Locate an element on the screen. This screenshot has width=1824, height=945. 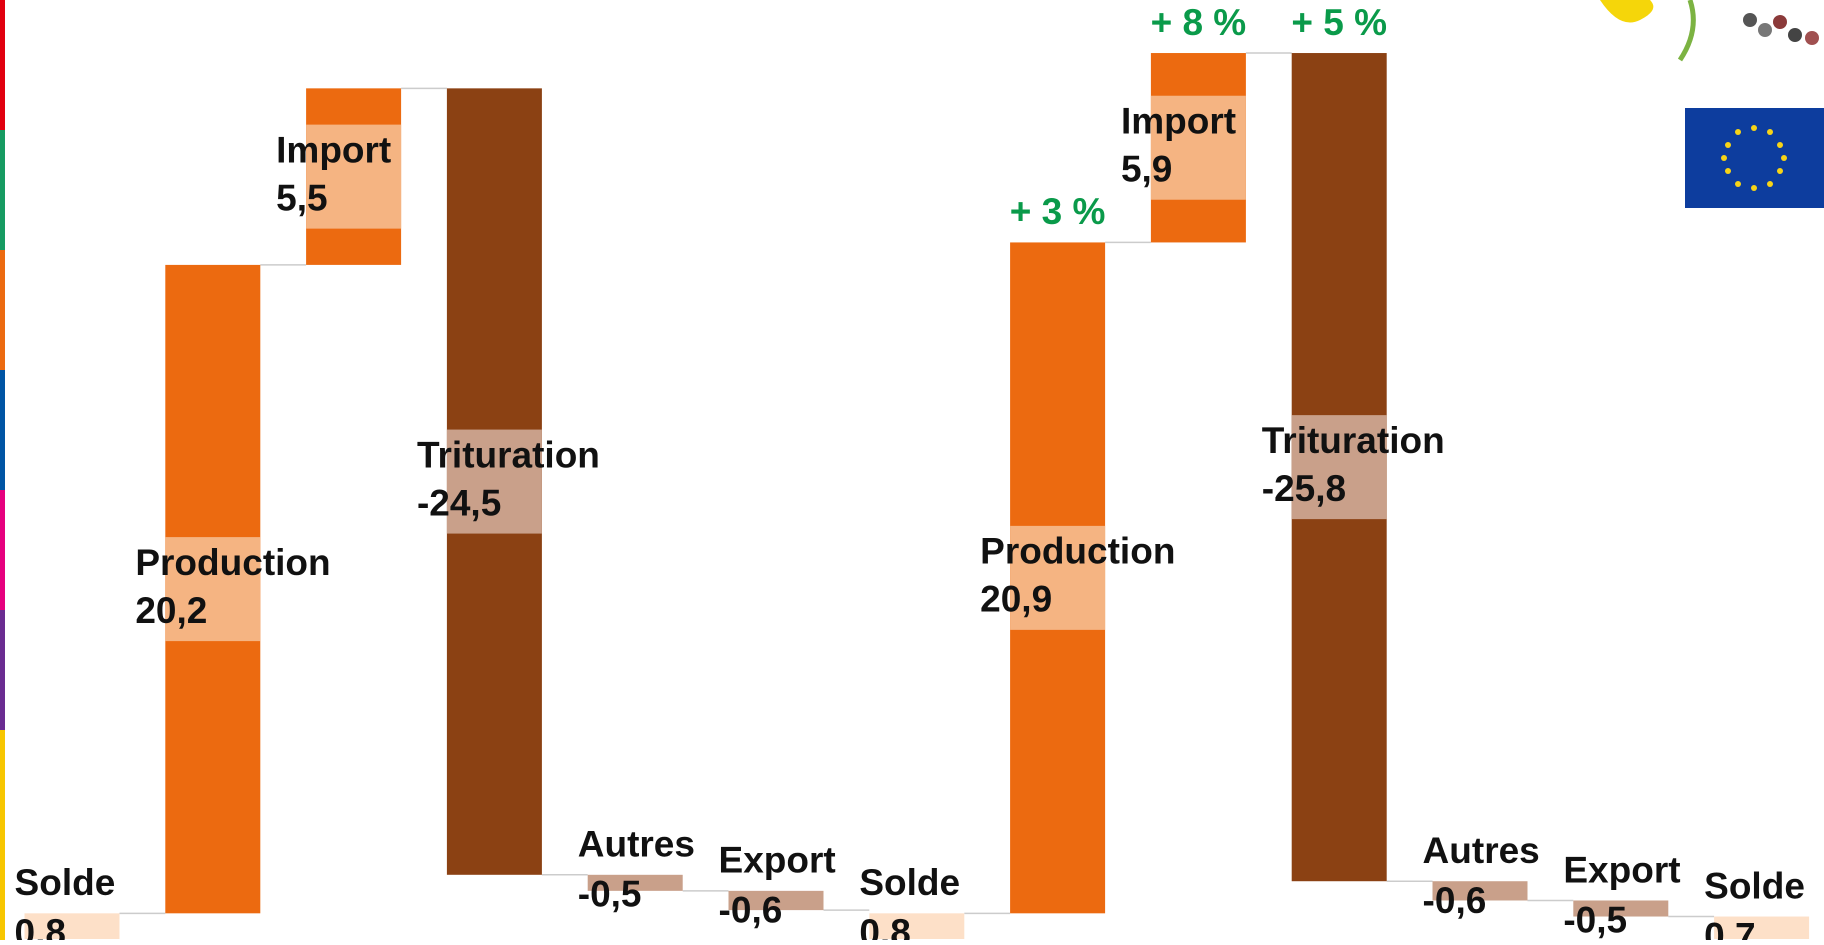
value-label: 0,7 is located at coordinates (1729, 927).